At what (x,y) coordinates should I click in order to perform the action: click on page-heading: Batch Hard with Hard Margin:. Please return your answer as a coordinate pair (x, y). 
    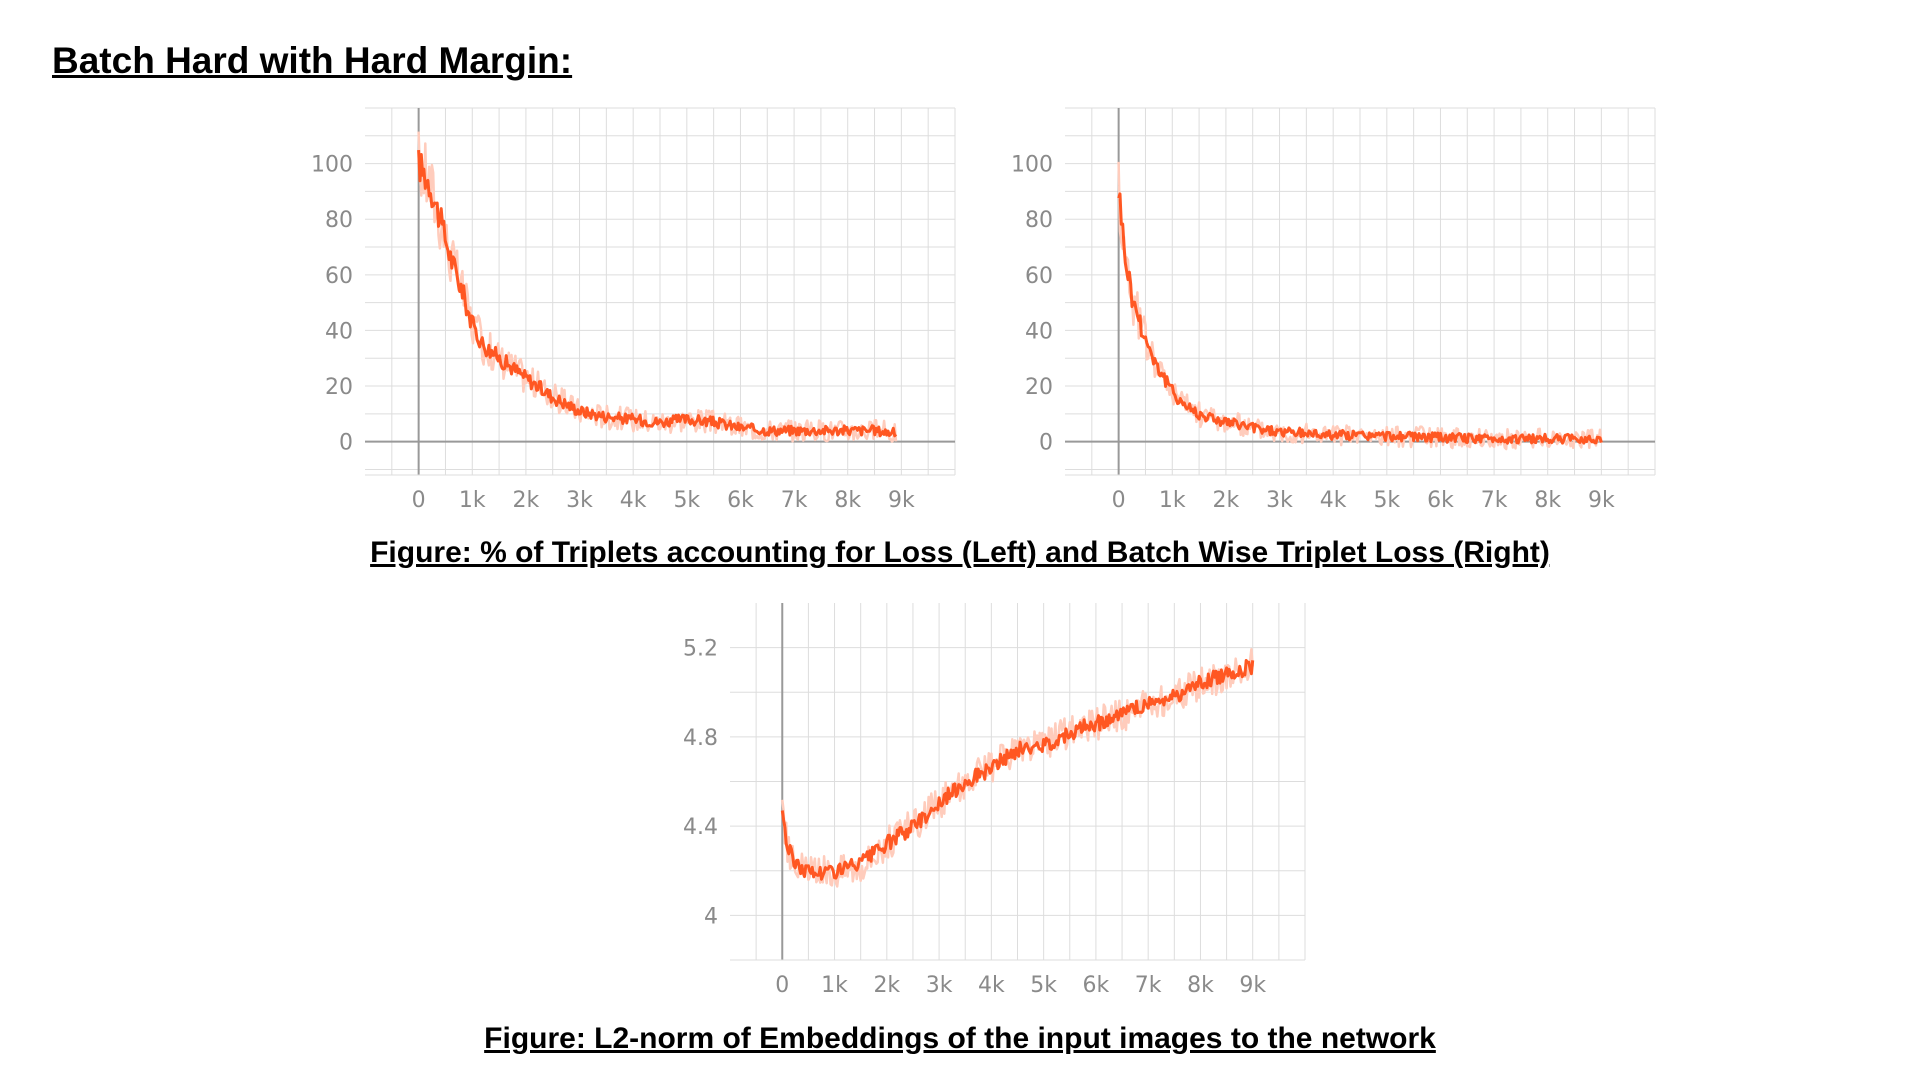
    Looking at the image, I should click on (312, 60).